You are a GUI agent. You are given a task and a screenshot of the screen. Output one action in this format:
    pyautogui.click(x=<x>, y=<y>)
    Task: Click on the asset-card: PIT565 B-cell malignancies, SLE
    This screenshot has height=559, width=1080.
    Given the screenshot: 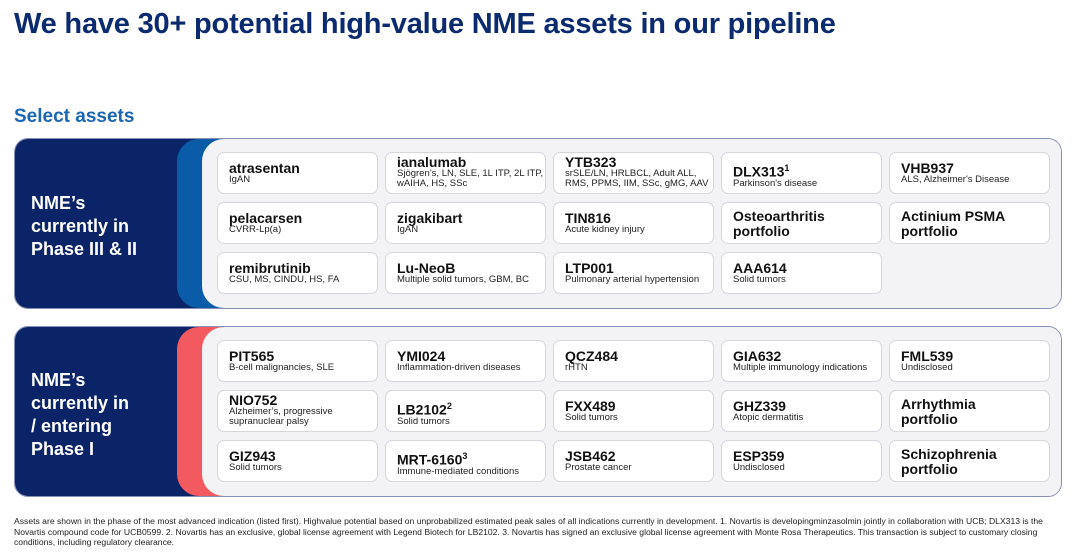 What is the action you would take?
    pyautogui.click(x=297, y=361)
    